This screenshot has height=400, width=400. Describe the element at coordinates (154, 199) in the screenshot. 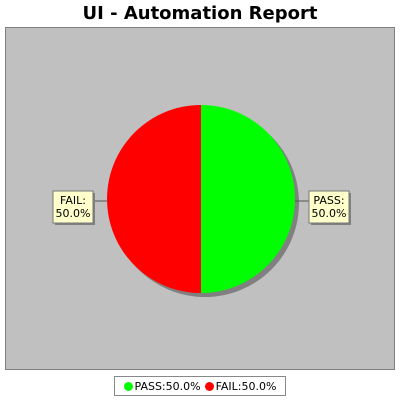

I see `pie-slice-fail` at that location.